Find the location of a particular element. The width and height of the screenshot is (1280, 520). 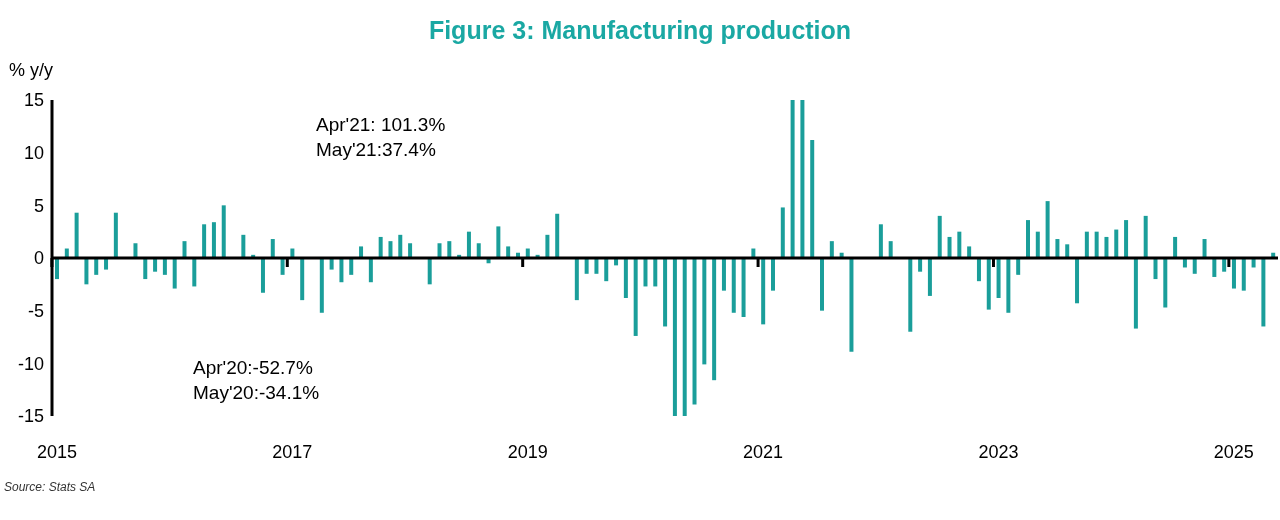

y-tick-label: -10 is located at coordinates (30, 363).